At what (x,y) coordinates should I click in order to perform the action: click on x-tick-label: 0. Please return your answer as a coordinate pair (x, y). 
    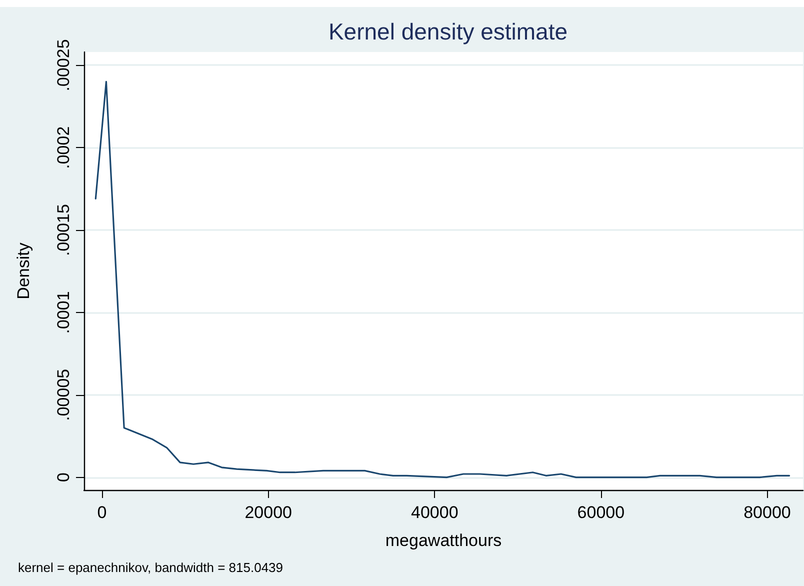
    Looking at the image, I should click on (102, 512).